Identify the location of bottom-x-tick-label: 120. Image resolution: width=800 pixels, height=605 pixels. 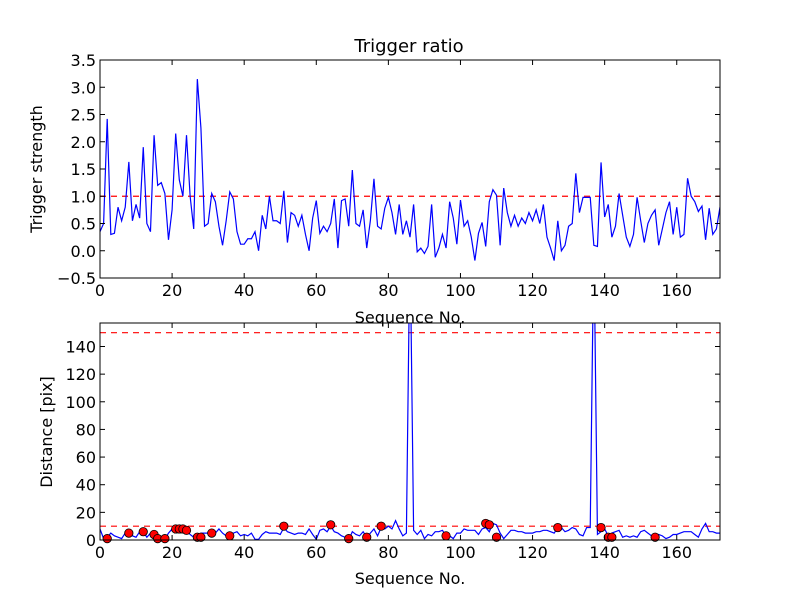
(532, 552).